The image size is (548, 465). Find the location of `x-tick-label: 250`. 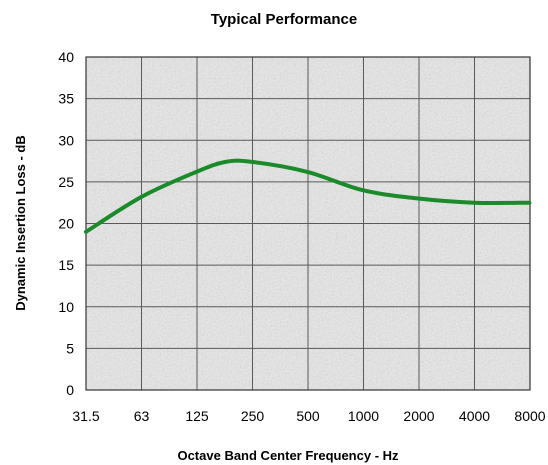

x-tick-label: 250 is located at coordinates (253, 416).